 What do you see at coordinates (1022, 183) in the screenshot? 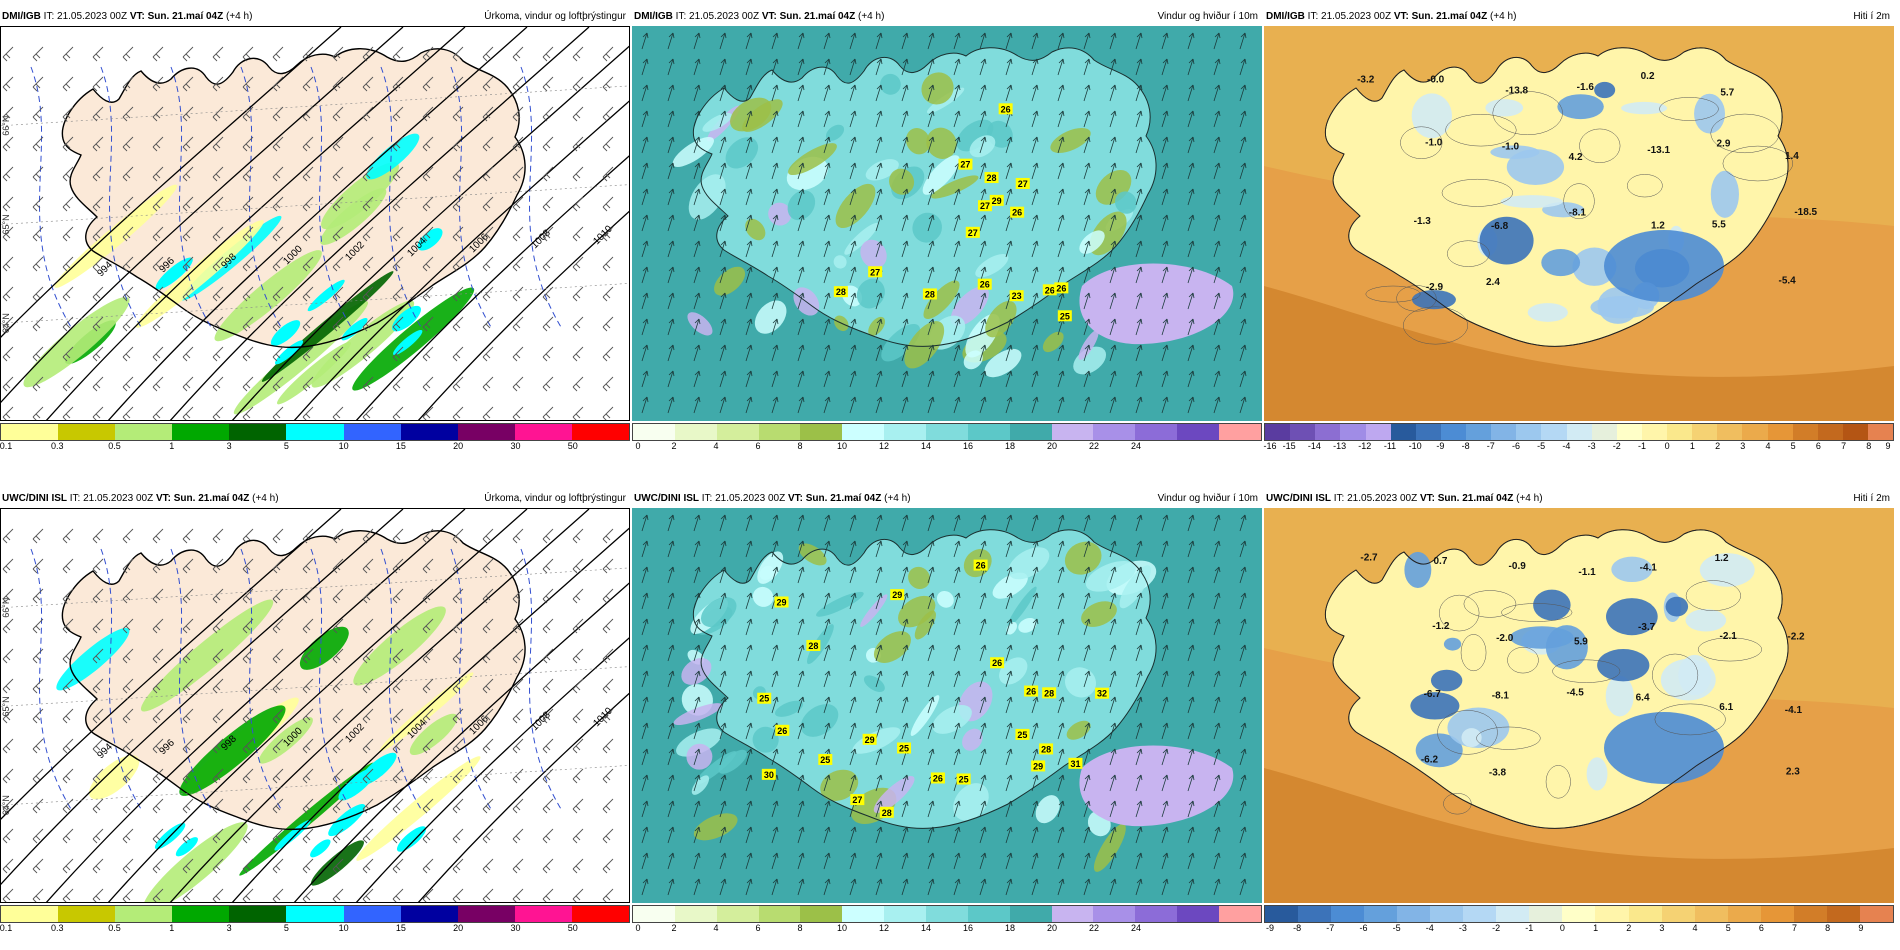
I see `gust-label: 27` at bounding box center [1022, 183].